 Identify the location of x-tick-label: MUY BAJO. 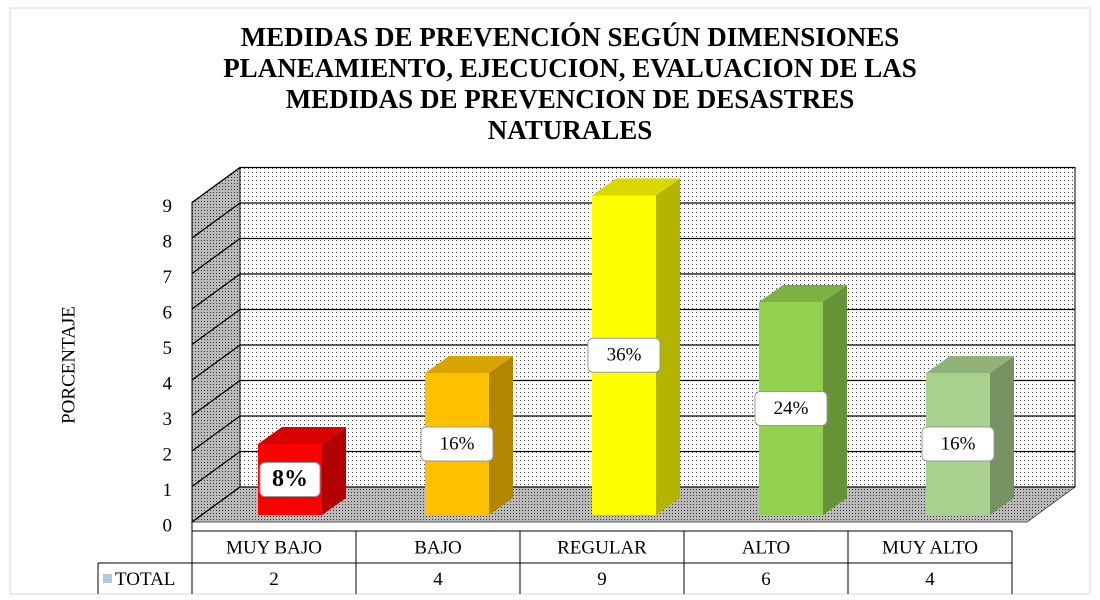
(274, 547).